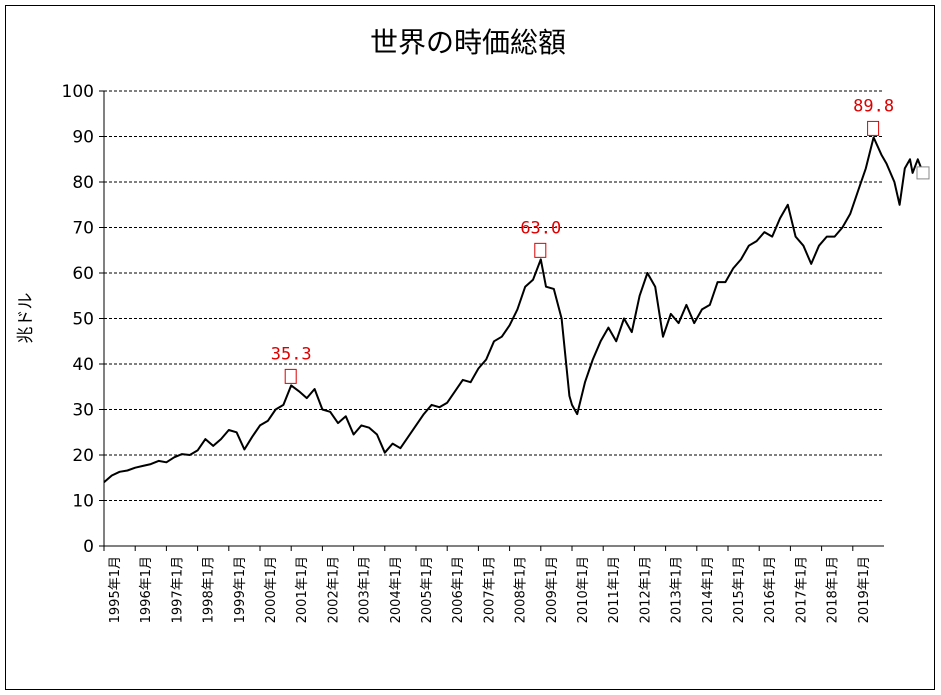 This screenshot has height=695, width=941. What do you see at coordinates (78, 92) in the screenshot?
I see `y-tick-label-100: 100` at bounding box center [78, 92].